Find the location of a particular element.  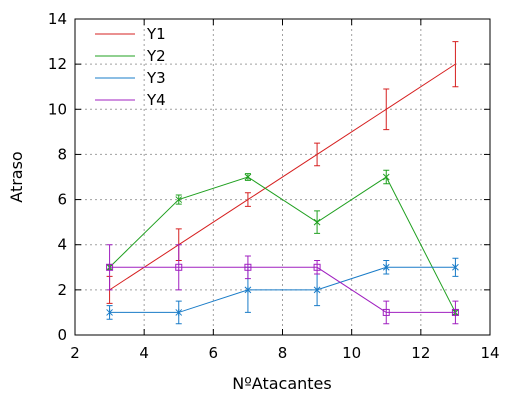

x-tick-label: 14 is located at coordinates (489, 353).